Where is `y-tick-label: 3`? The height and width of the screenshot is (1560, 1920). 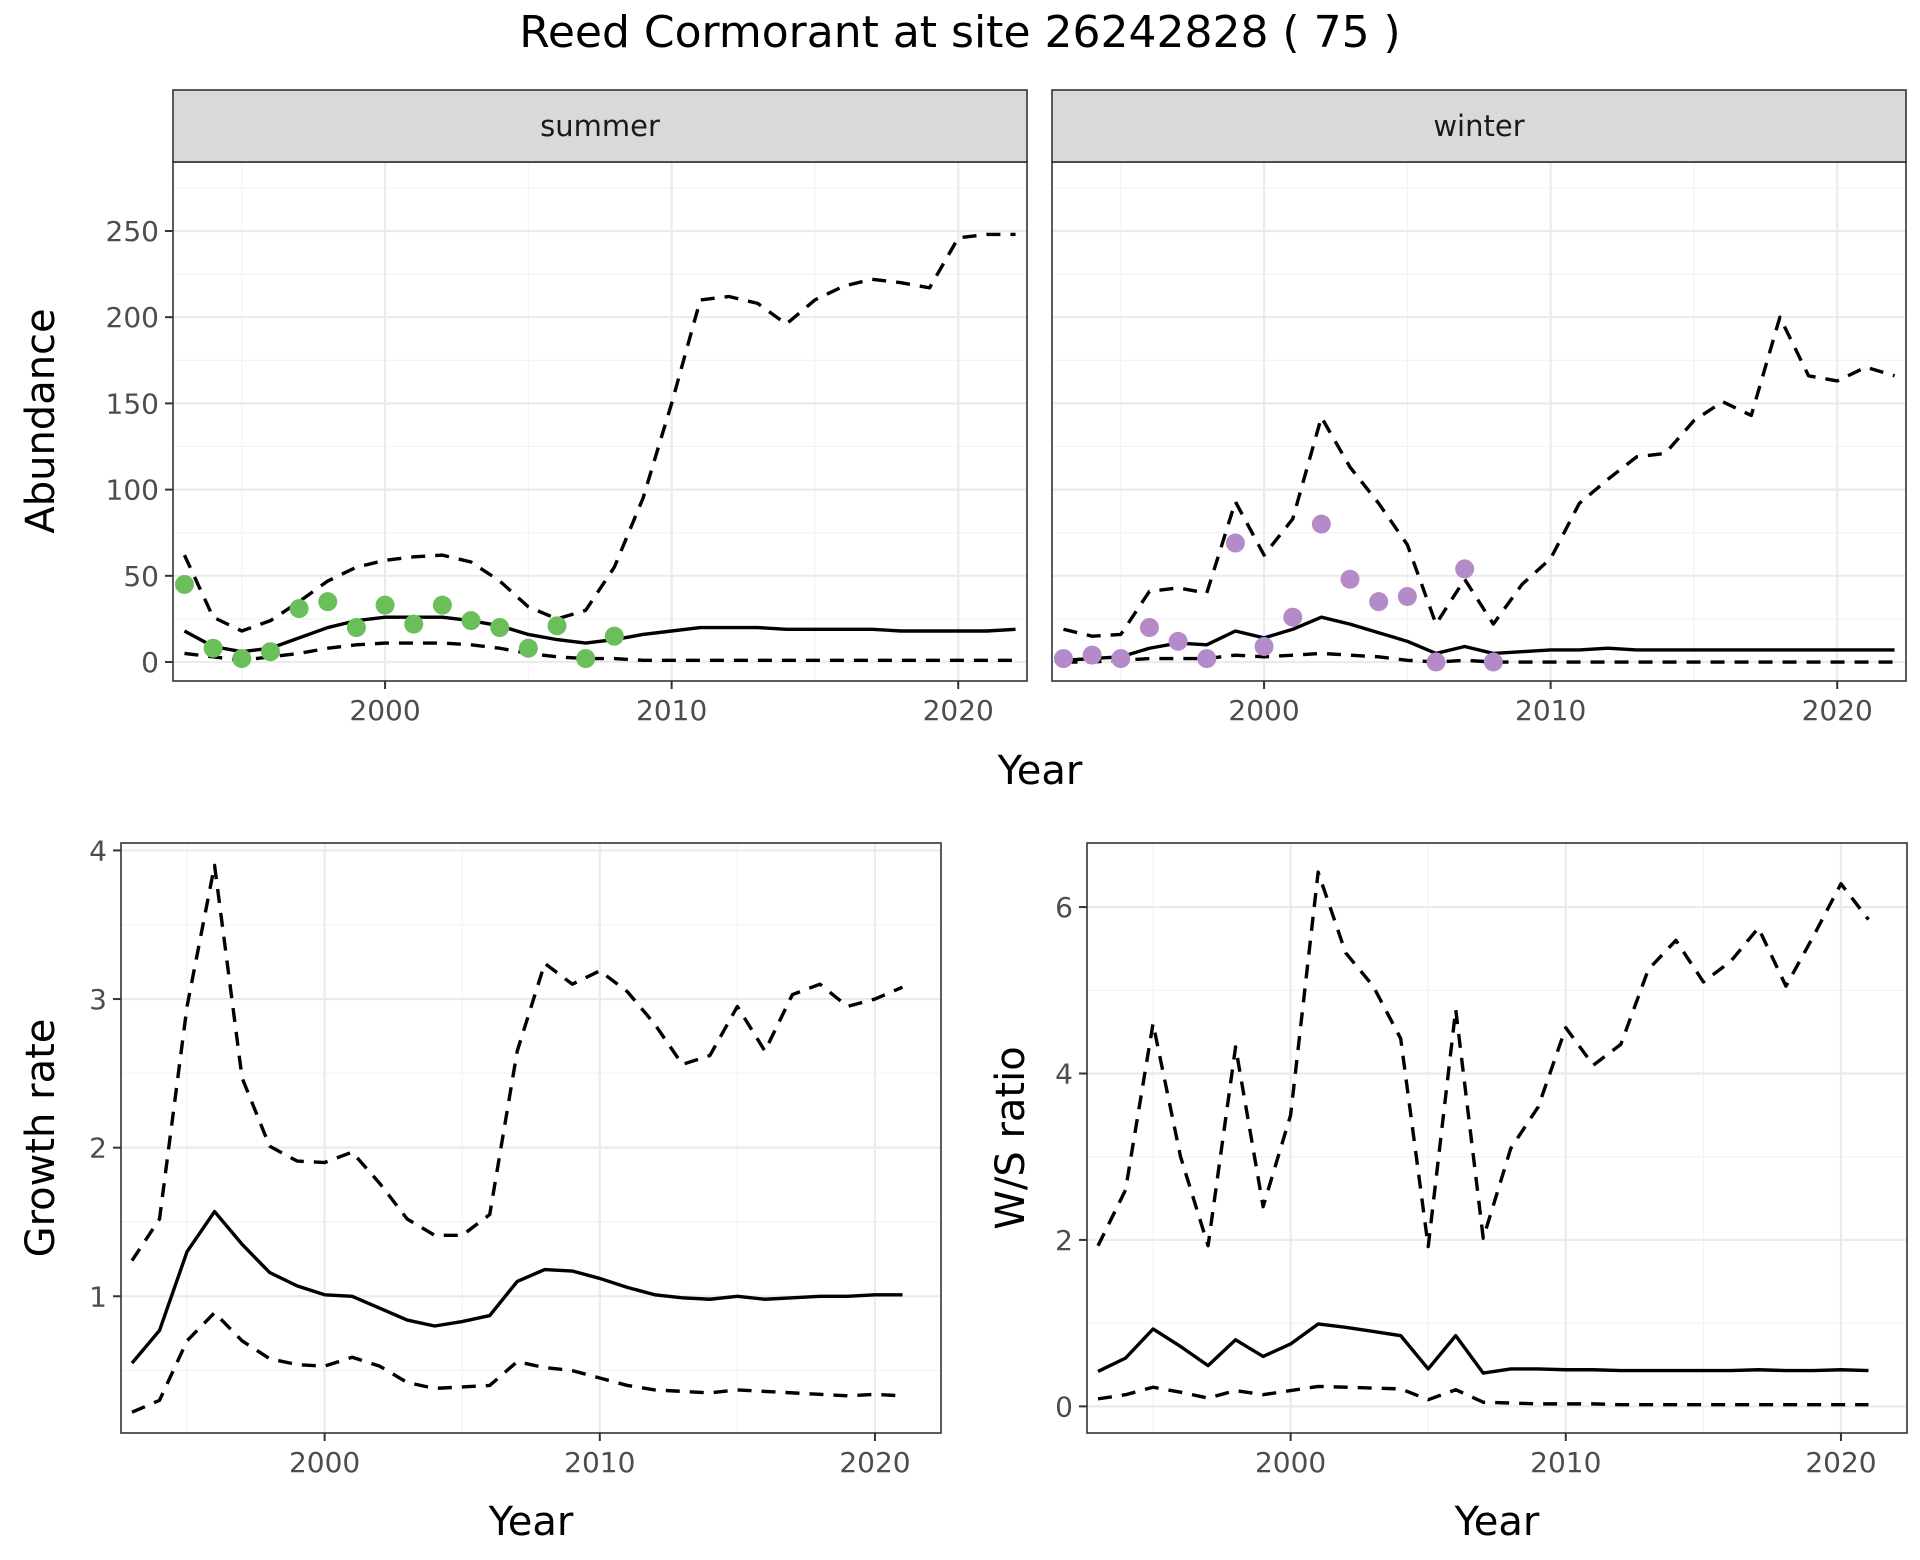 y-tick-label: 3 is located at coordinates (98, 999).